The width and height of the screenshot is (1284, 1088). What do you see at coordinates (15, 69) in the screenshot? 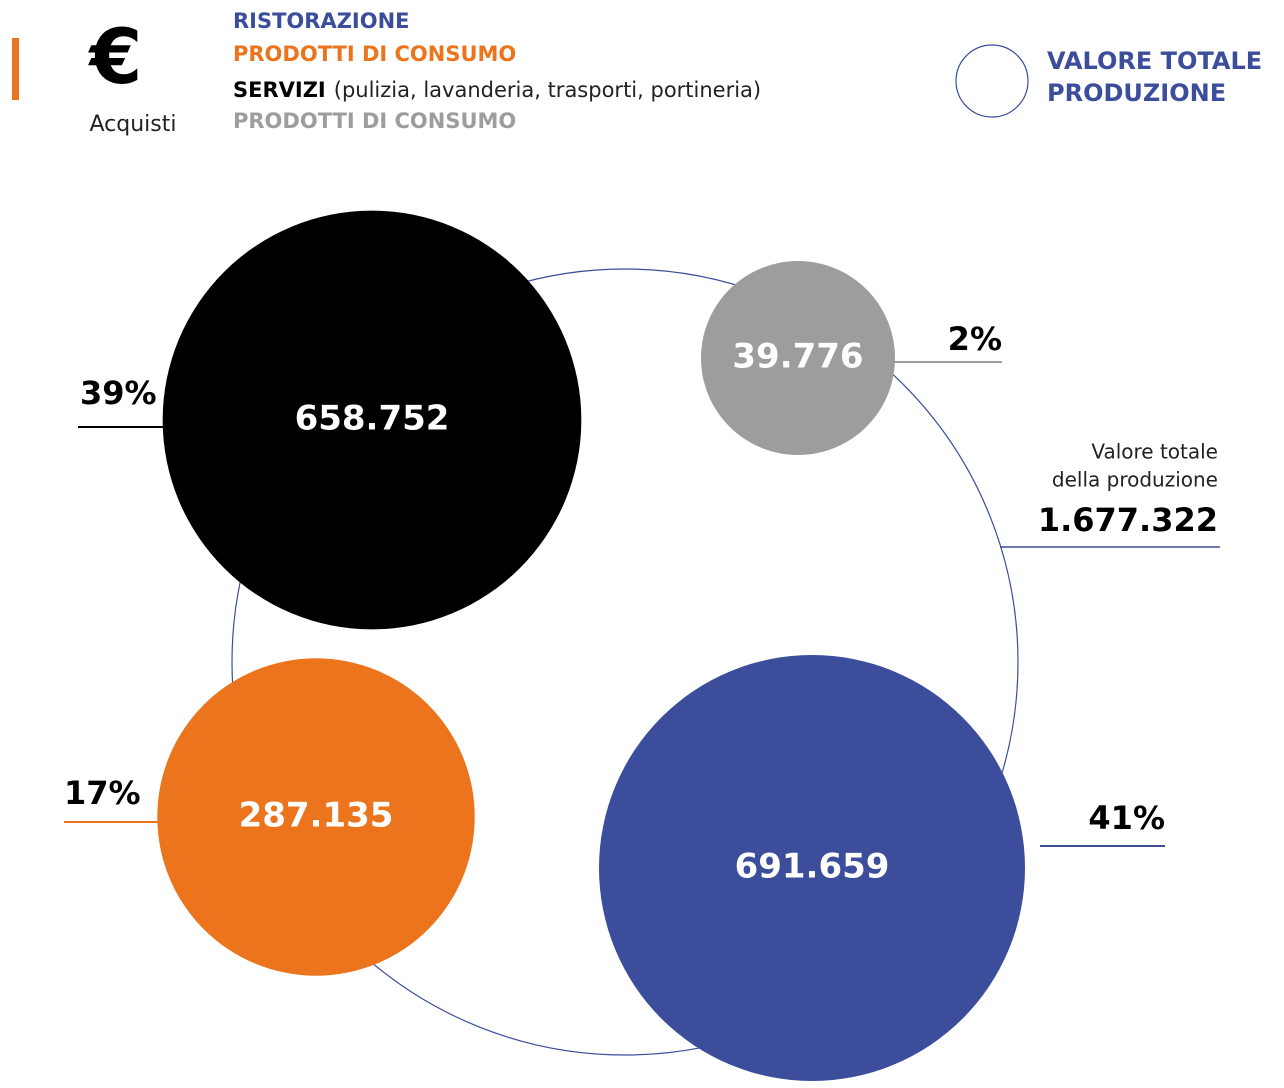
I see `accent-bar` at bounding box center [15, 69].